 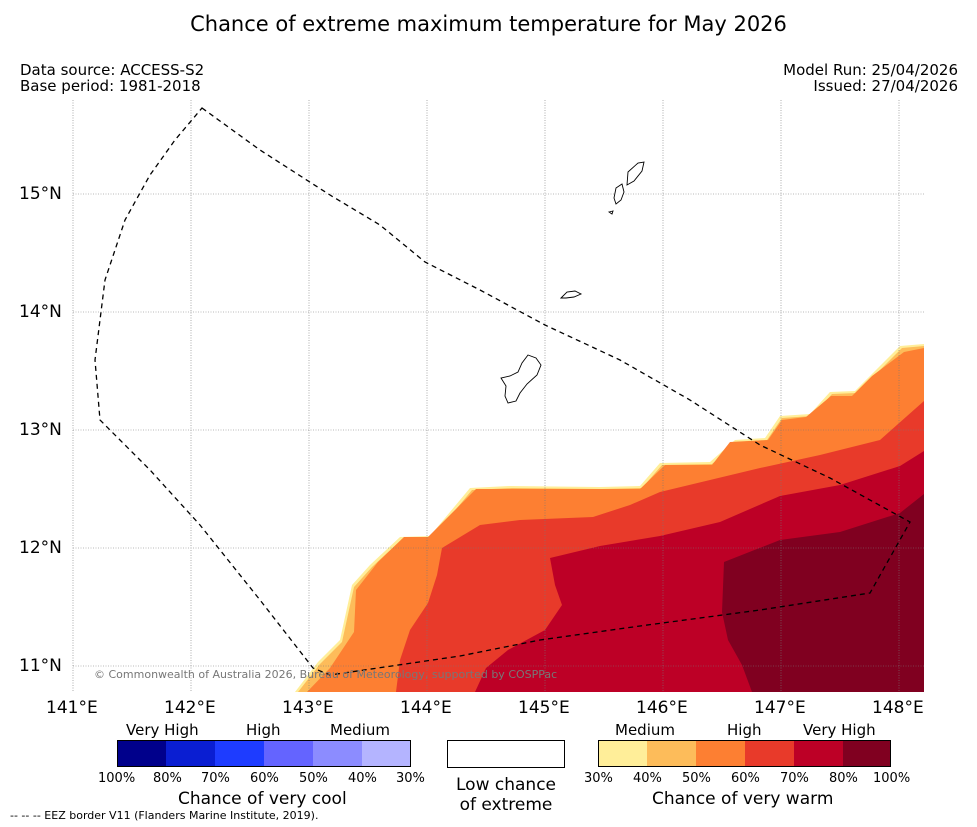 What do you see at coordinates (112, 70) in the screenshot?
I see `data-source-text: Data source: ACCESS-S2` at bounding box center [112, 70].